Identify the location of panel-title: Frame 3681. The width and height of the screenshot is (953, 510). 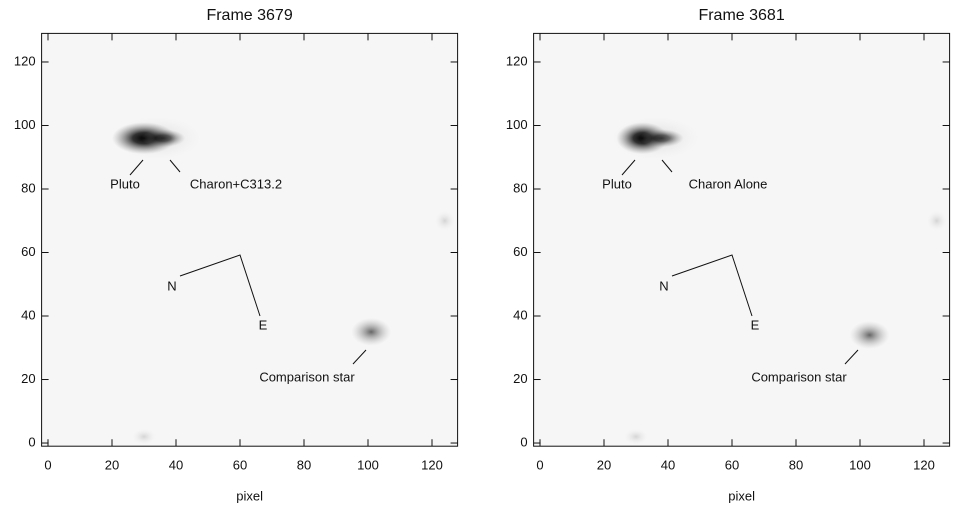
(741, 15).